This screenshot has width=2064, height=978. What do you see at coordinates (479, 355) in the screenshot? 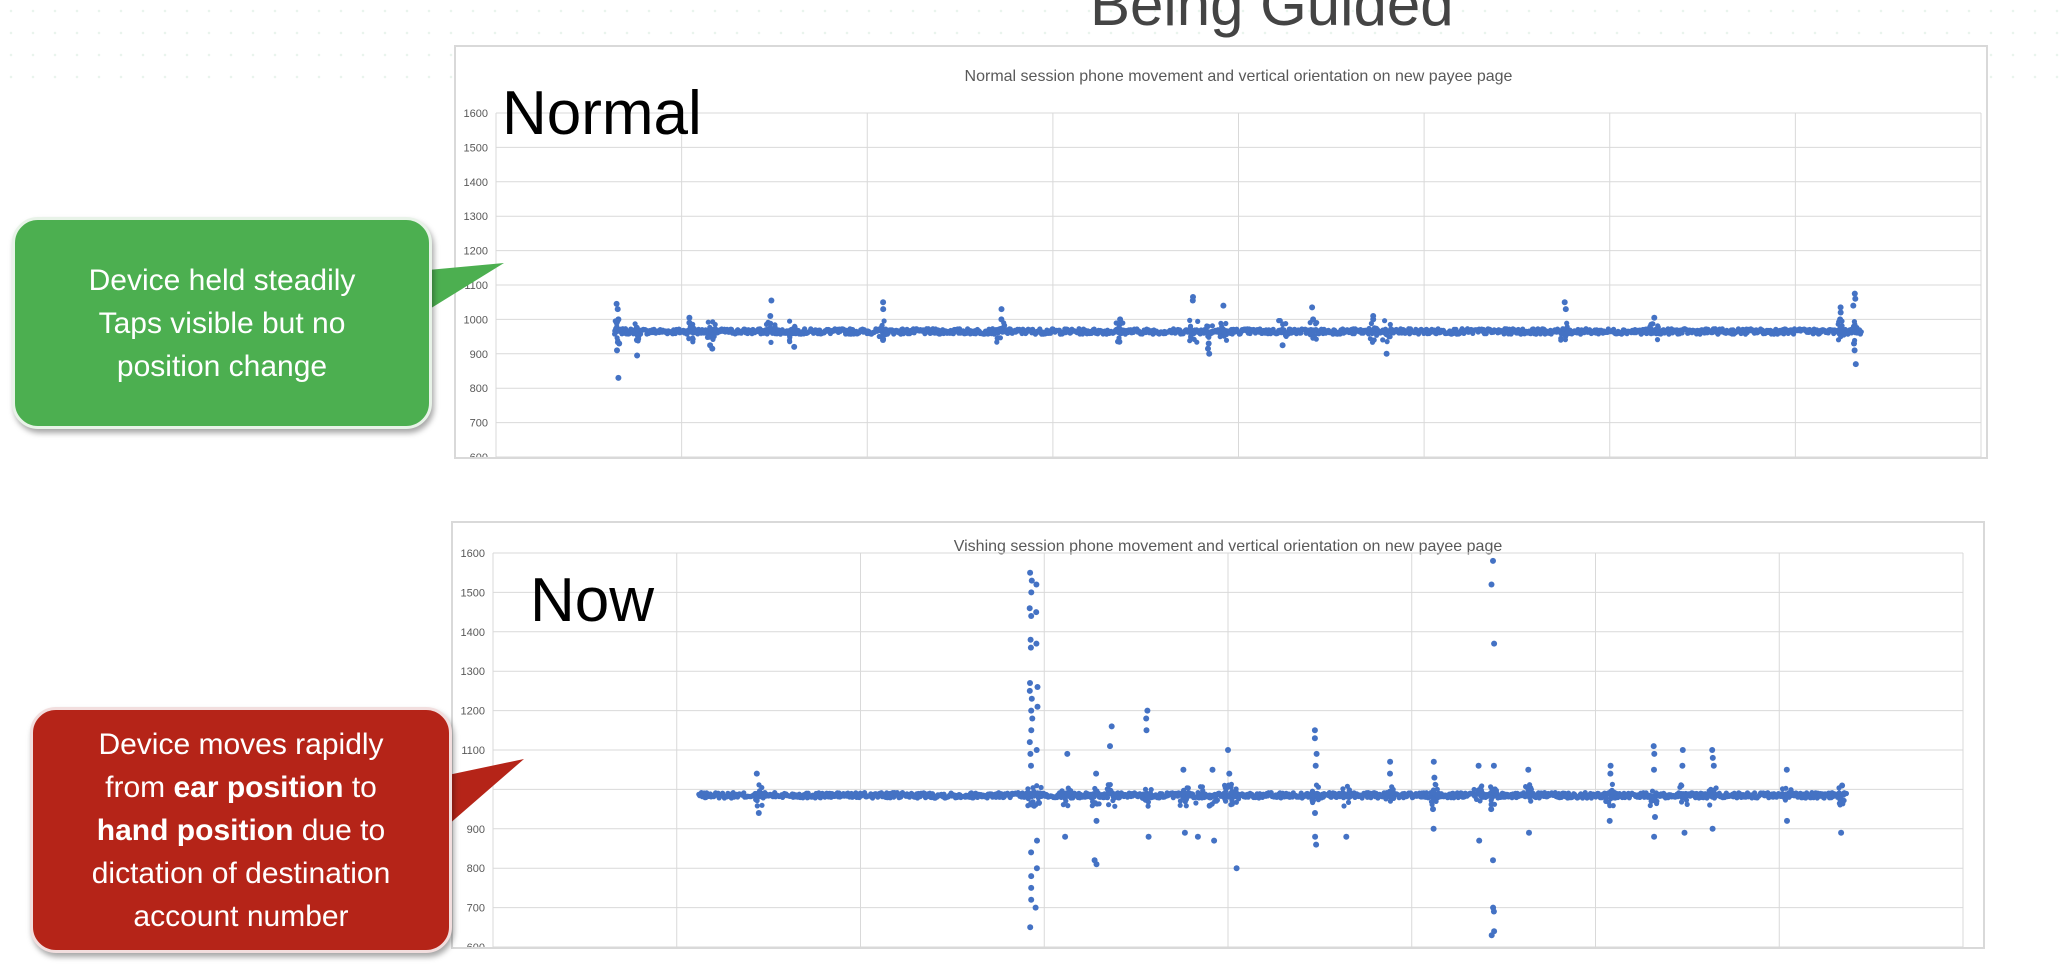
I see `y-tick-label: 900` at bounding box center [479, 355].